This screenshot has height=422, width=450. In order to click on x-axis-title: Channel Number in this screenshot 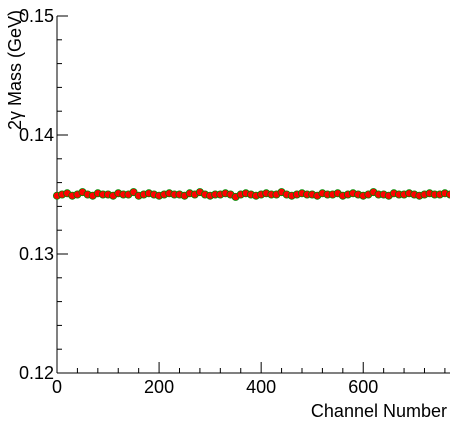, I will do `click(379, 411)`.